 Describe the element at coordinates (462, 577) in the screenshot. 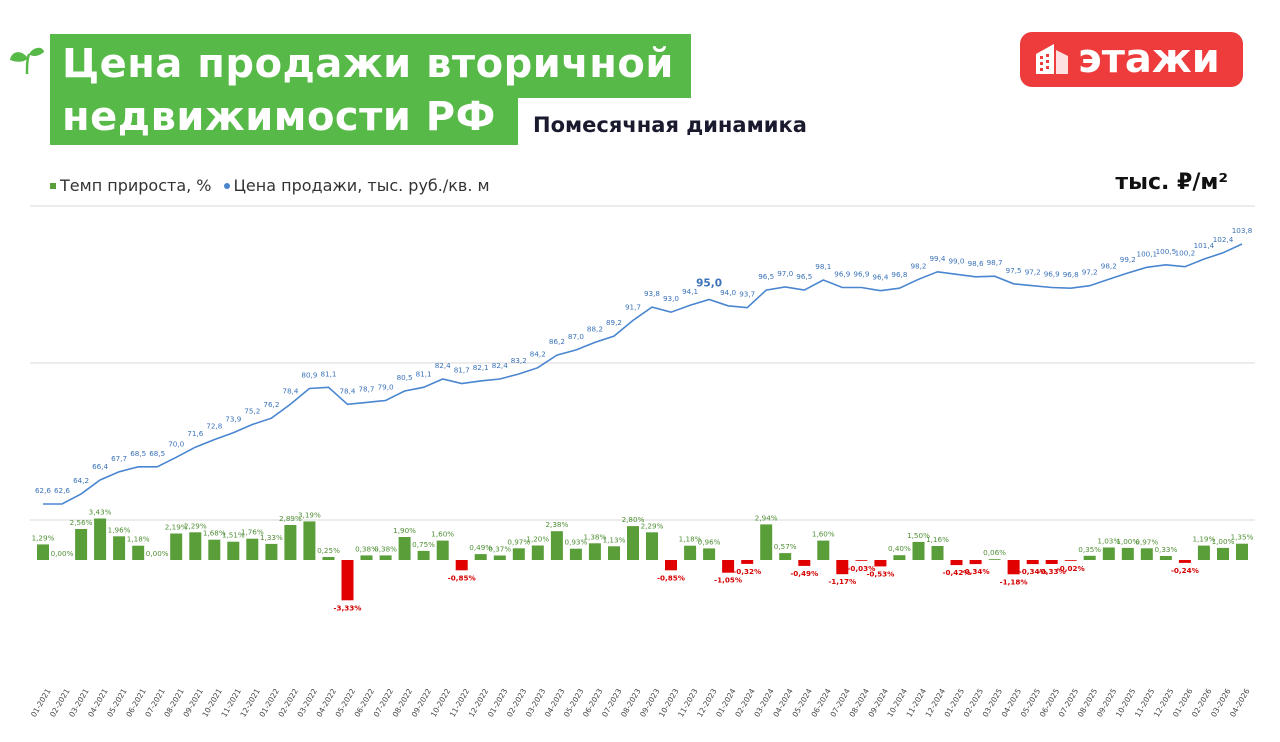

I see `growth-data-label: -0,85%` at that location.